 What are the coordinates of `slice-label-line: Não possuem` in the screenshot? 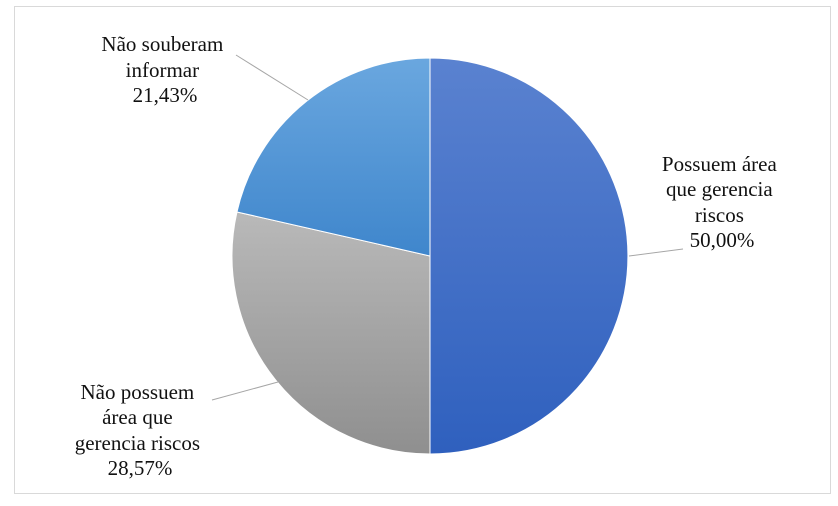 It's located at (138, 392).